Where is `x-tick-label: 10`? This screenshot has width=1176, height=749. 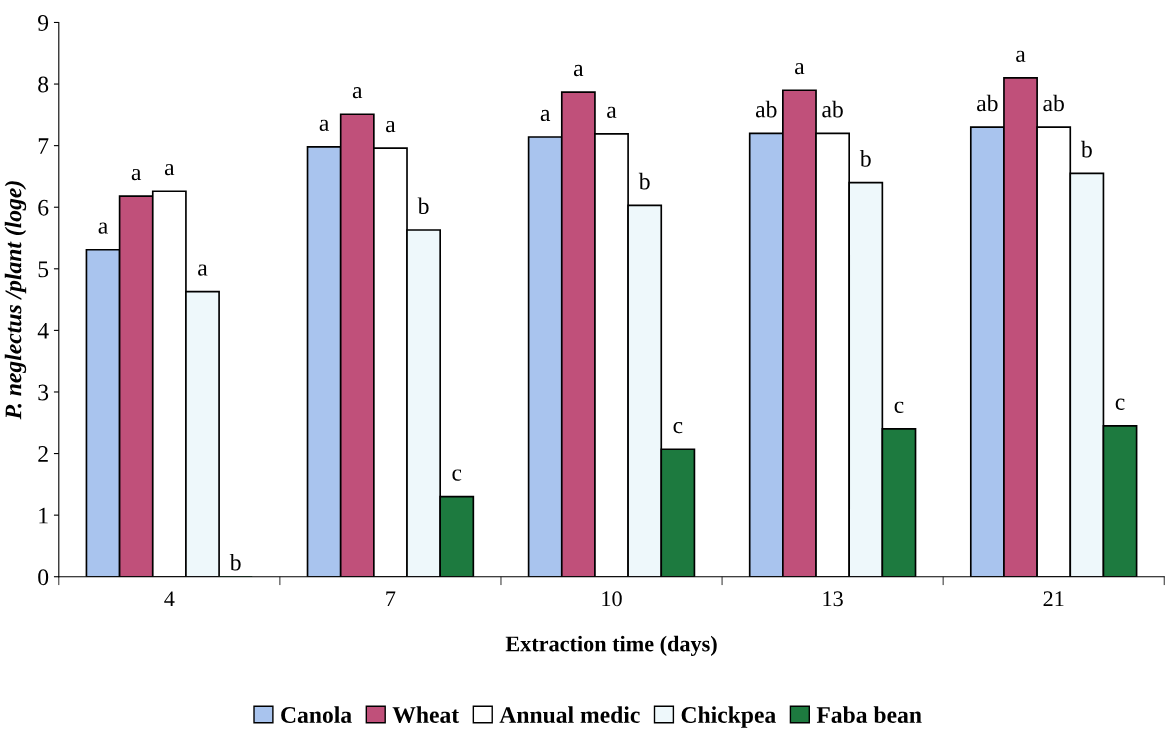 x-tick-label: 10 is located at coordinates (612, 599).